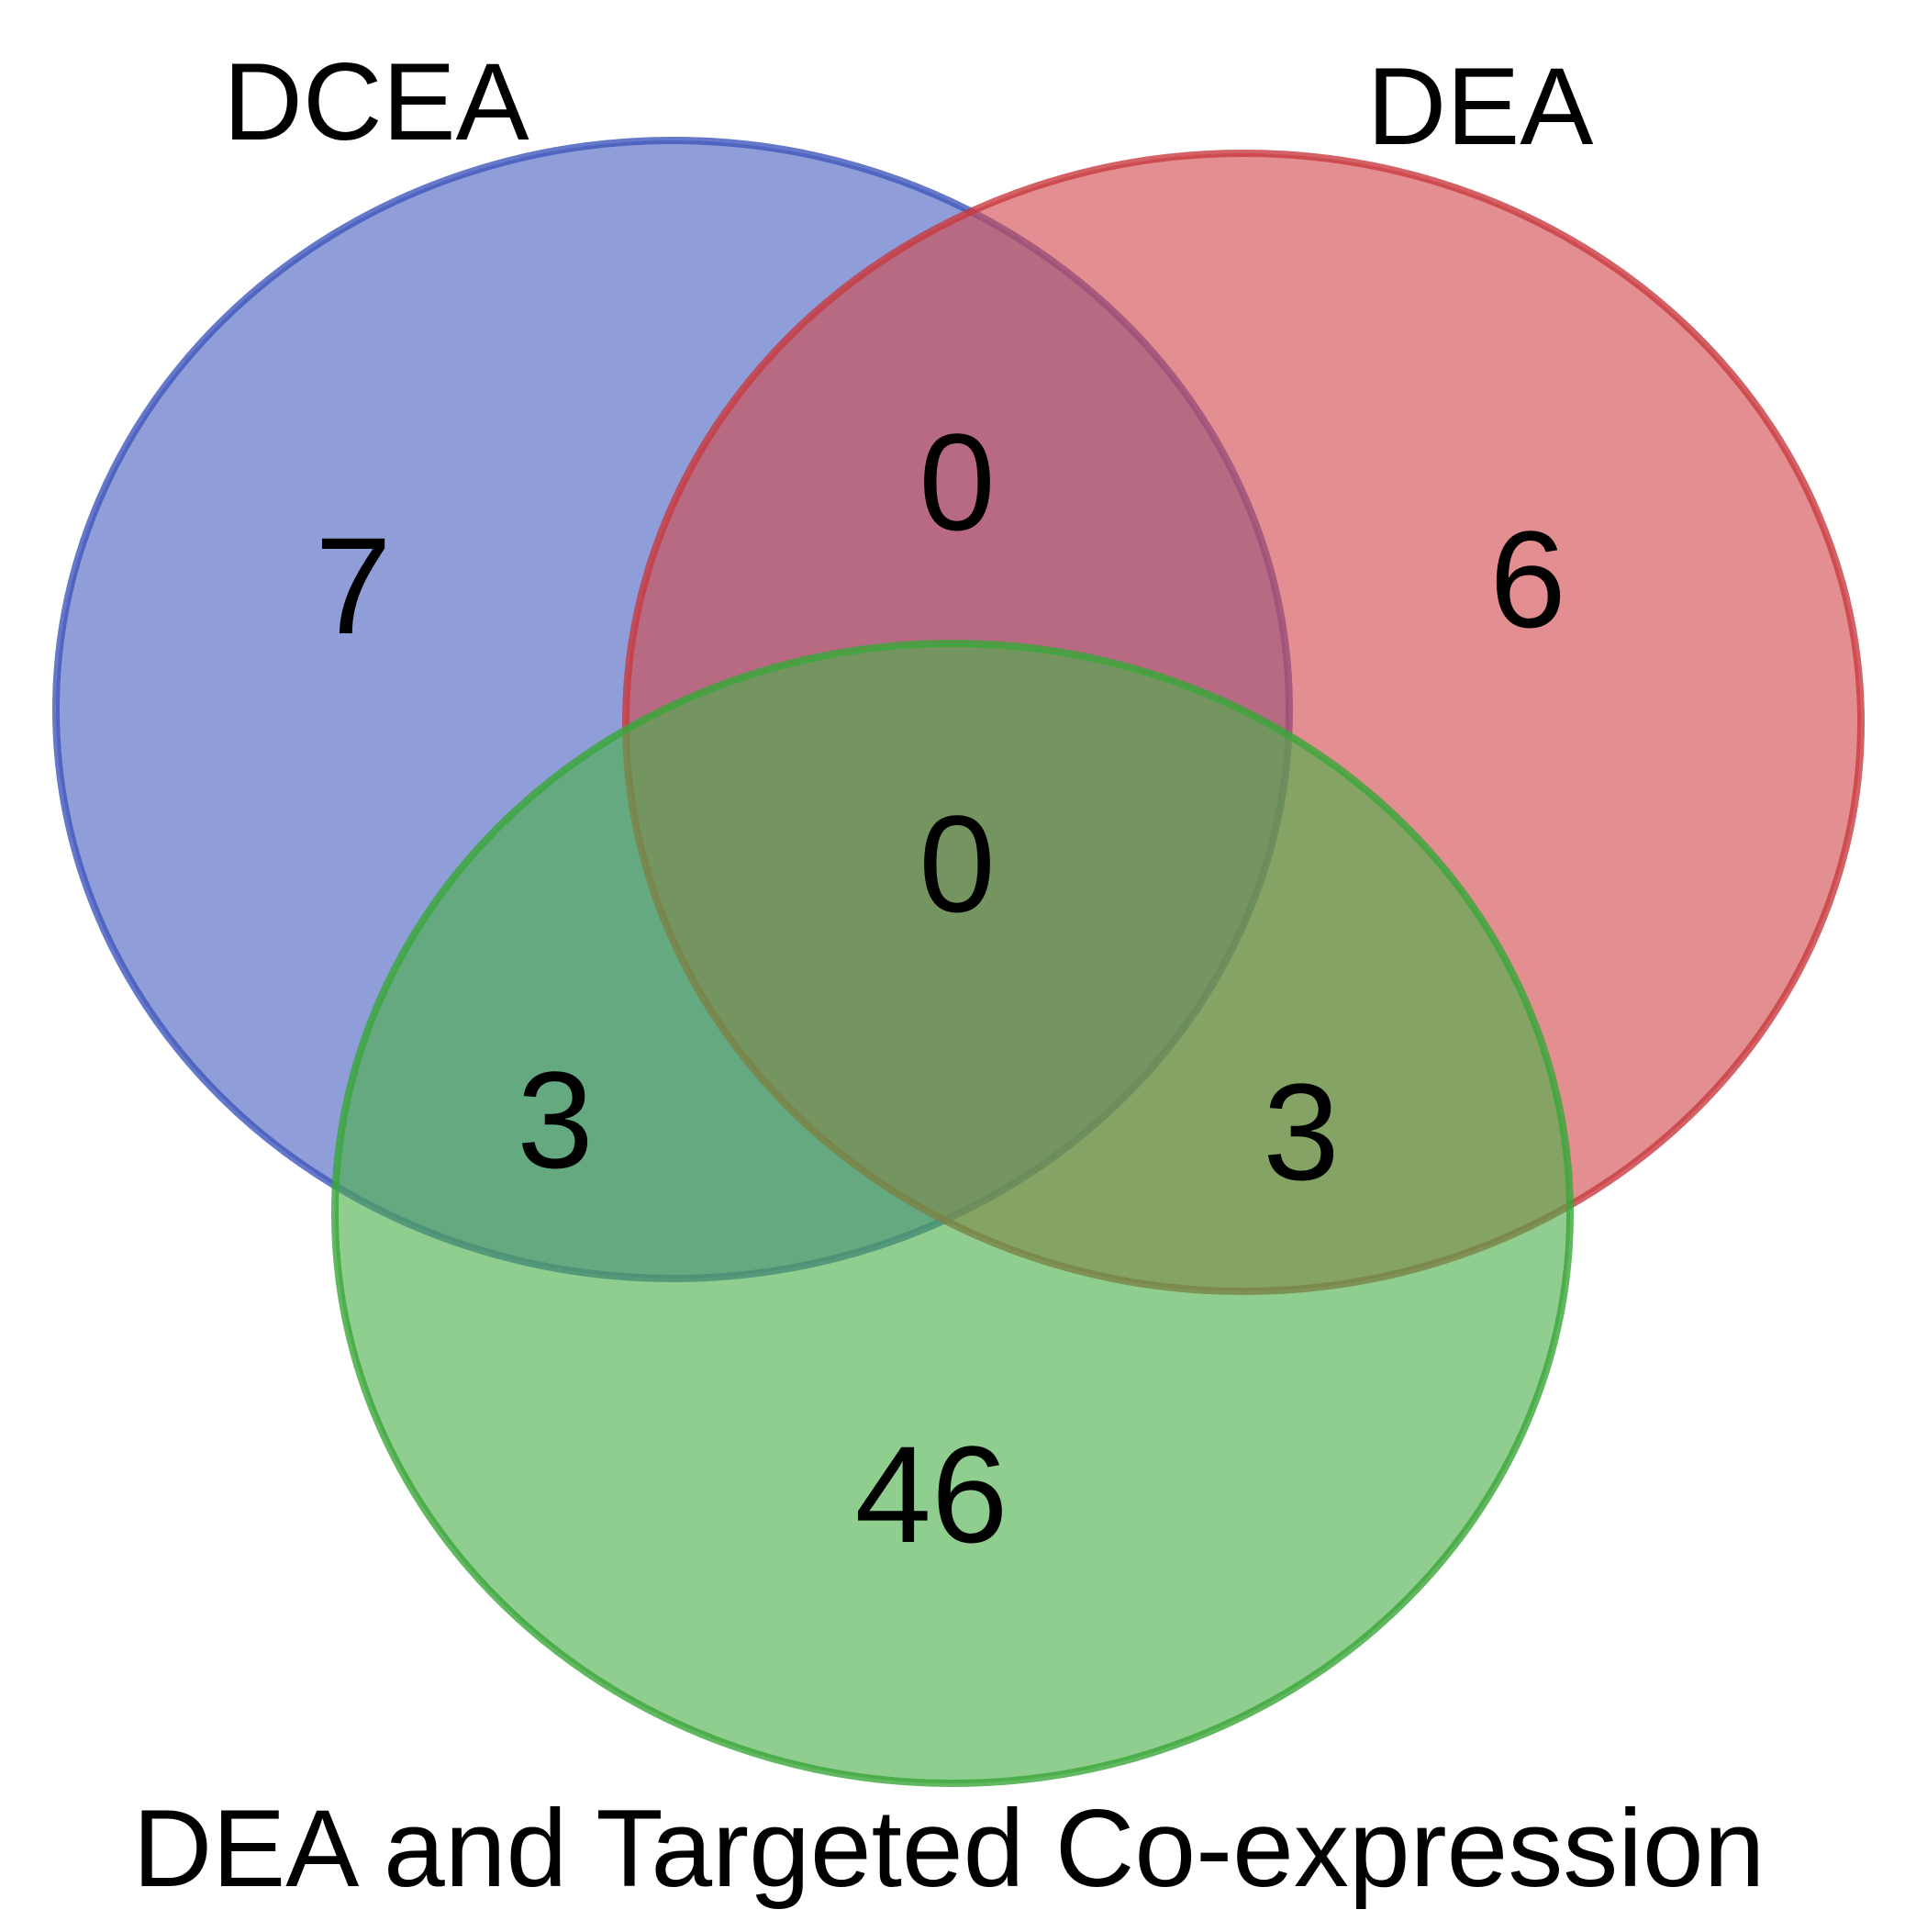 Image resolution: width=1916 pixels, height=1932 pixels. Describe the element at coordinates (1527, 579) in the screenshot. I see `count-dea-only: 6` at that location.